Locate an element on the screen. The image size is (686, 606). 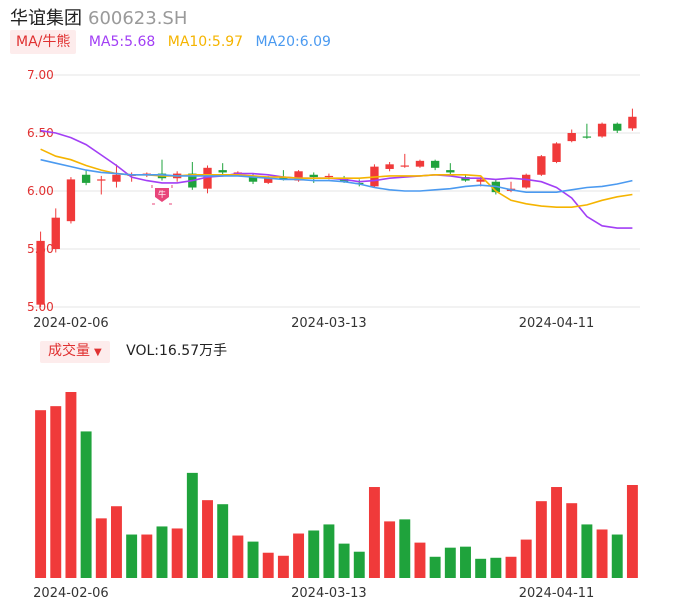
ma20-line is located at coordinates (336, 175).